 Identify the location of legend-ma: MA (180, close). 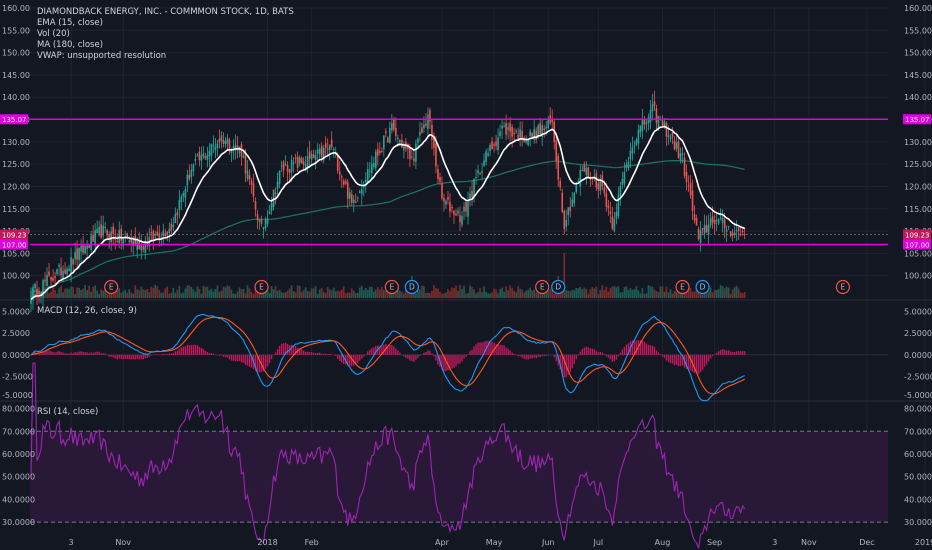
(70, 45).